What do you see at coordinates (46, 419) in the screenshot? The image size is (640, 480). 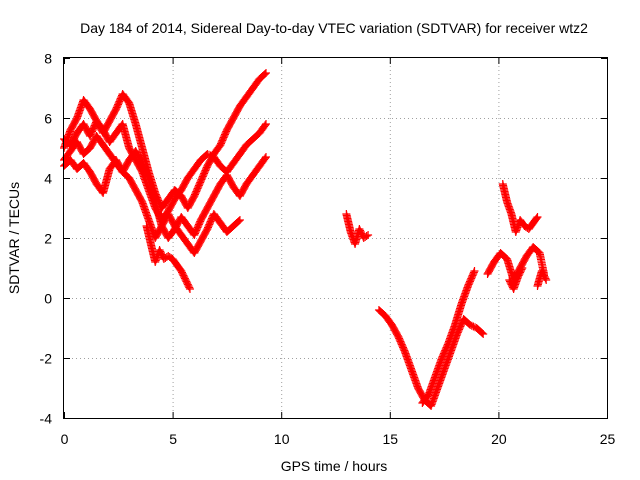 I see `y-tick-label: -4` at bounding box center [46, 419].